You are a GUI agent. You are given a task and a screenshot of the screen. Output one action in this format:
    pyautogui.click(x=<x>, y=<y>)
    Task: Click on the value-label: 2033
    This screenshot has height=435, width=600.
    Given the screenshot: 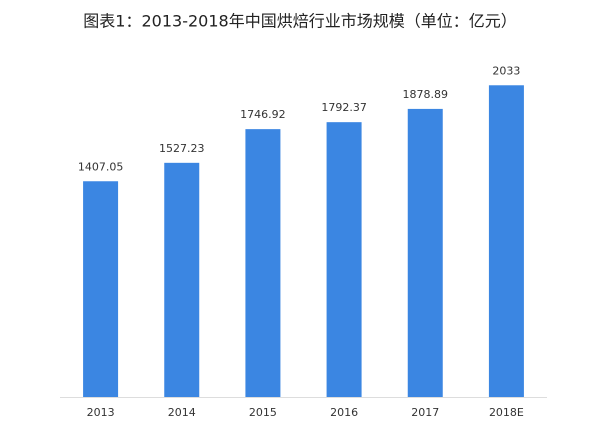 What is the action you would take?
    pyautogui.click(x=506, y=70)
    